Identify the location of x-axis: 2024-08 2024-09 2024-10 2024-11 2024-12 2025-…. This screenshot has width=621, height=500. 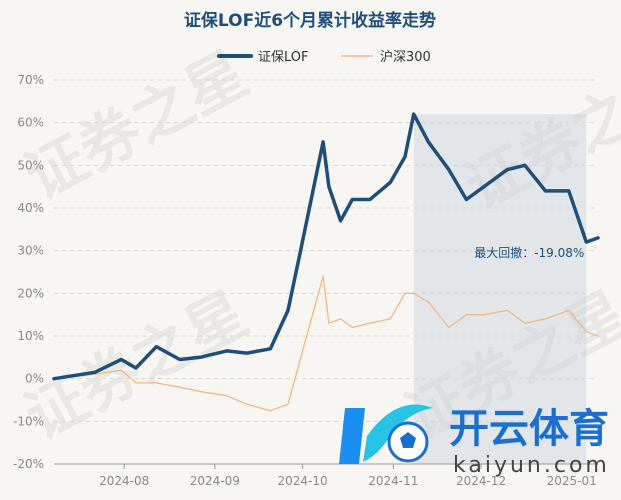
(326, 475).